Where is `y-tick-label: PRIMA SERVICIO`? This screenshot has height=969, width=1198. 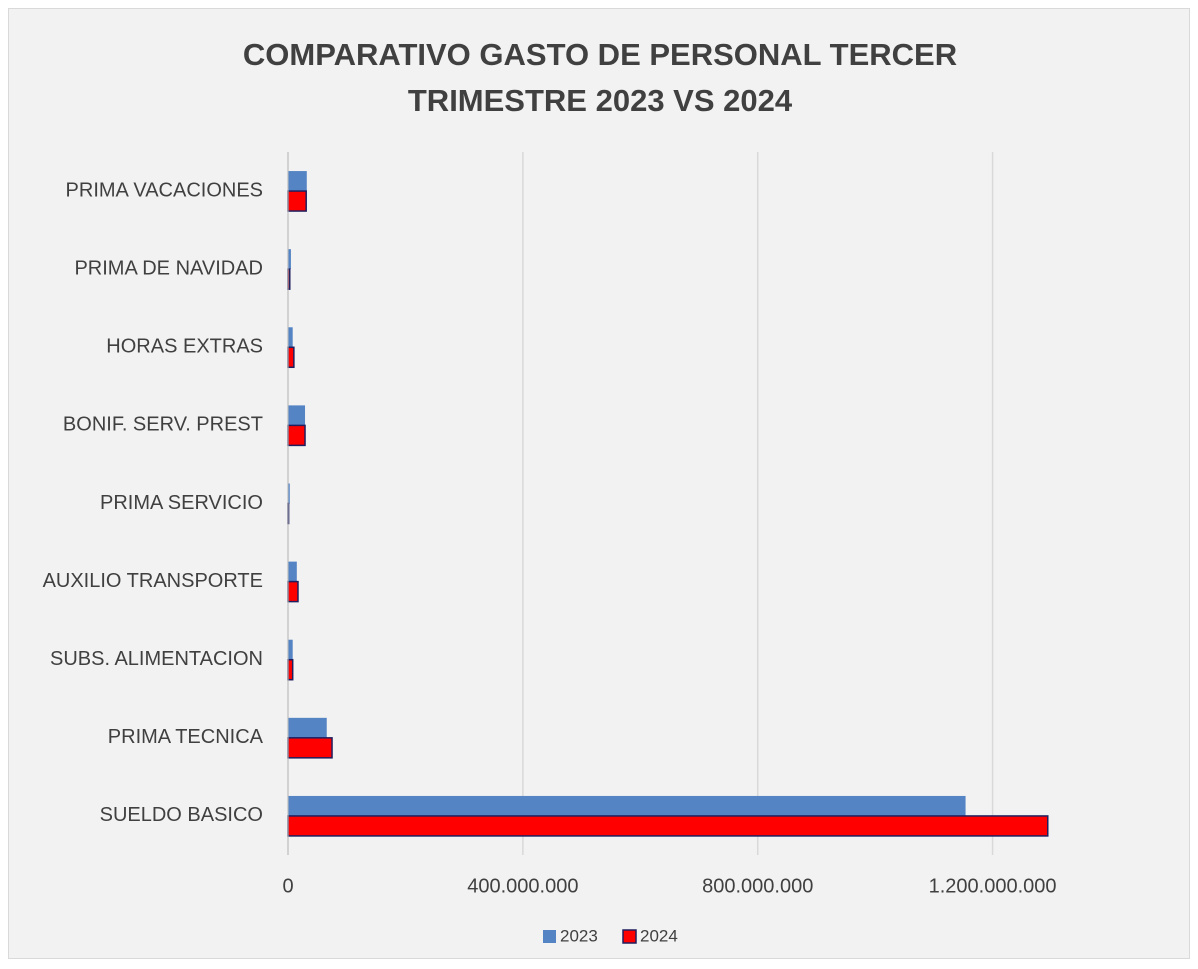 y-tick-label: PRIMA SERVICIO is located at coordinates (181, 503).